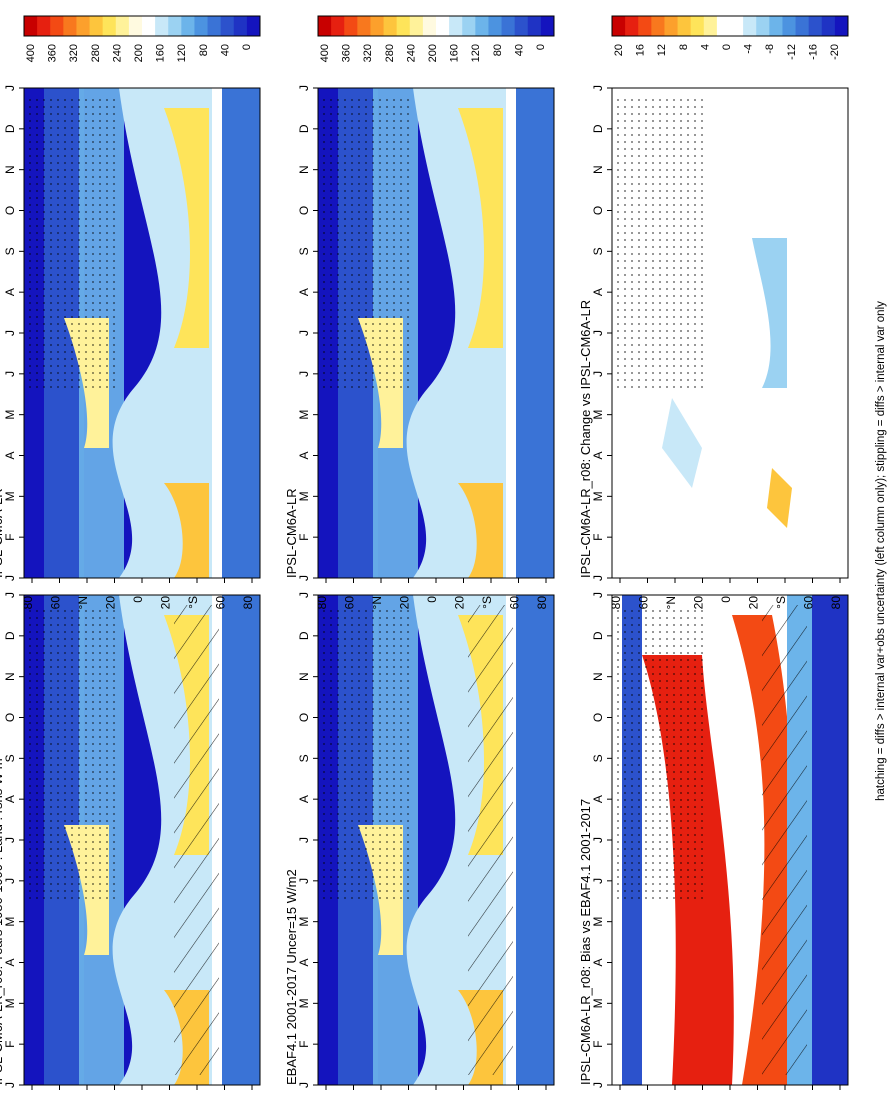 The height and width of the screenshot is (1102, 894). What do you see at coordinates (433, 53) in the screenshot?
I see `colorbar-label: 200` at bounding box center [433, 53].